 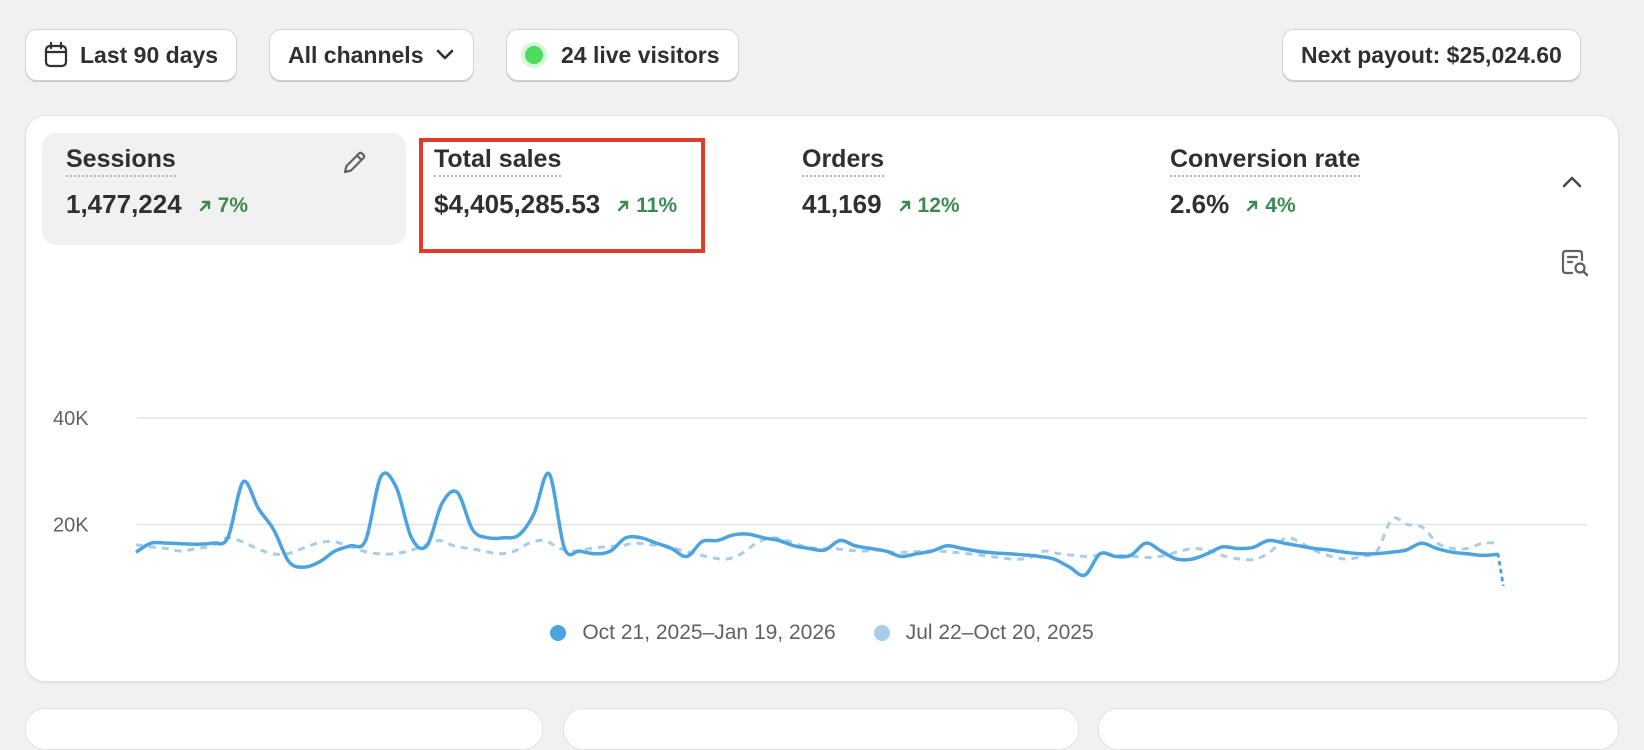 I want to click on next-payout-label: Next payout: $25,024.60, so click(x=1431, y=54).